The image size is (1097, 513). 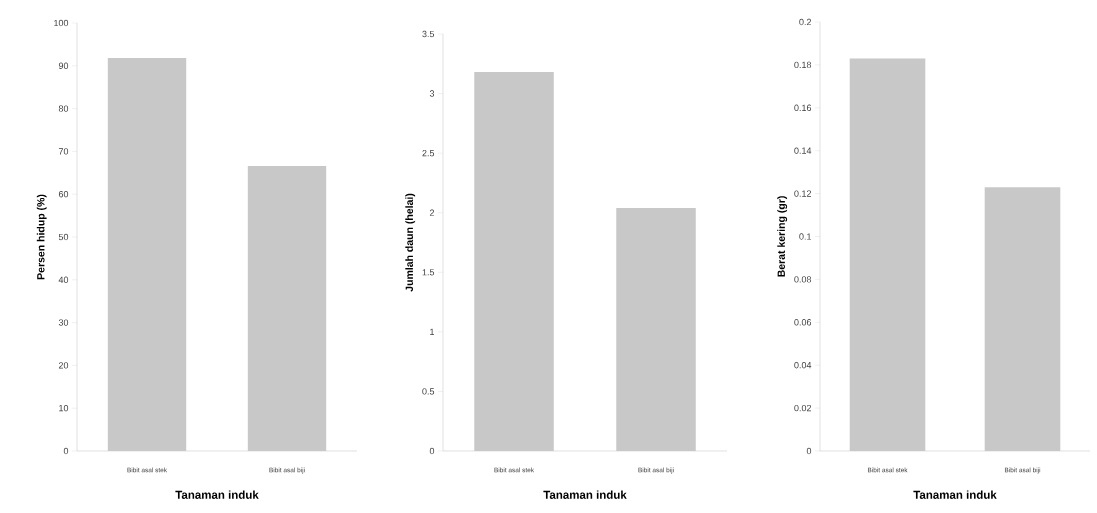 What do you see at coordinates (432, 212) in the screenshot?
I see `y-tick-label: 2` at bounding box center [432, 212].